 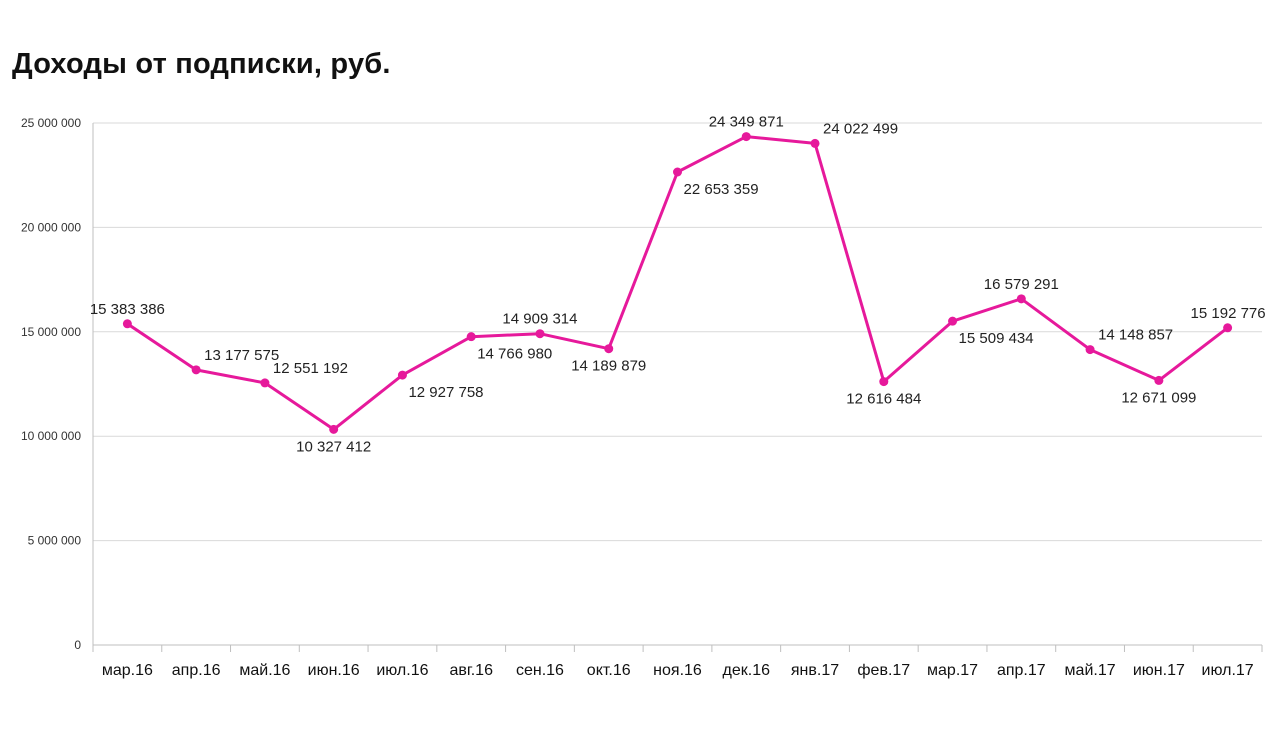 I want to click on x-tick-label: июн.16, so click(x=334, y=670).